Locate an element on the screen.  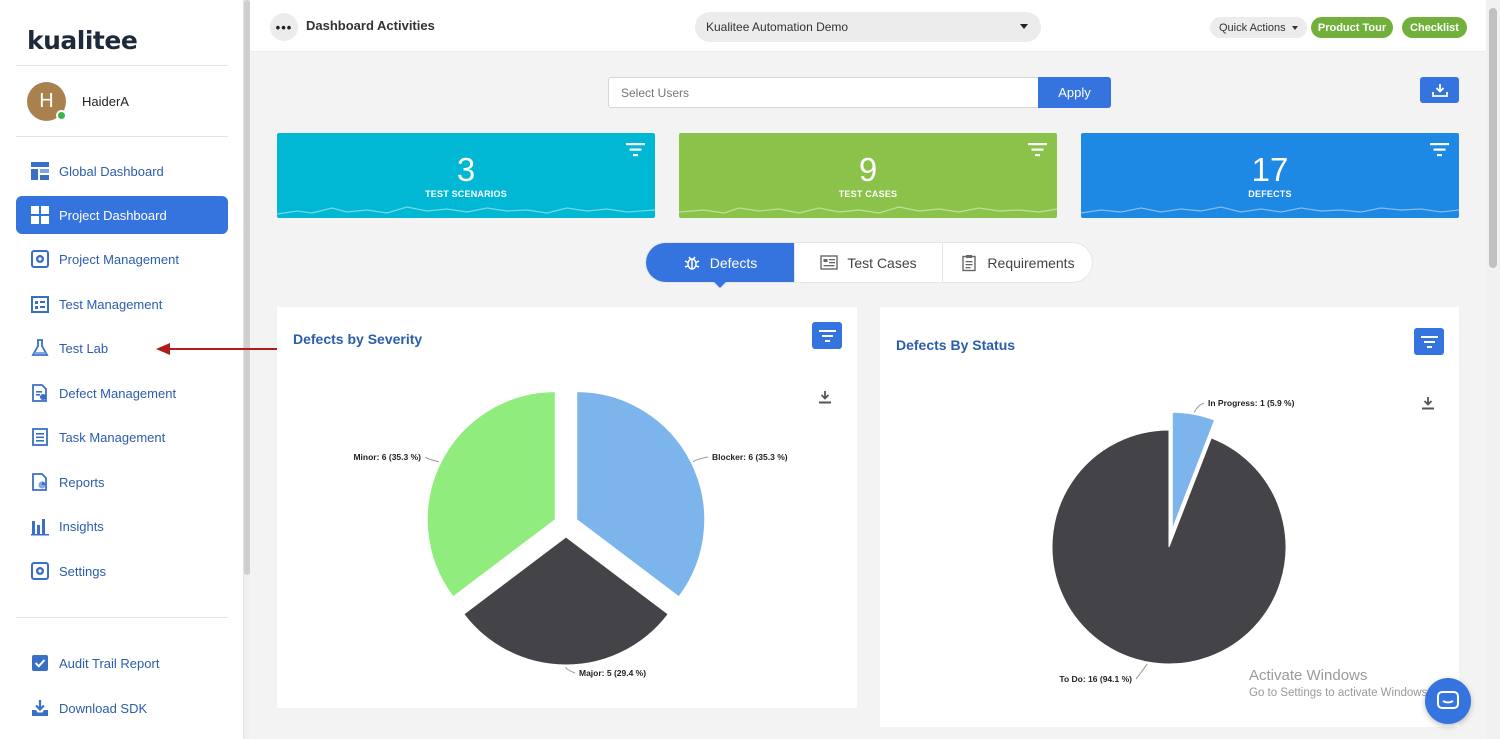
stat-label: TEST SCENARIOS is located at coordinates (466, 194).